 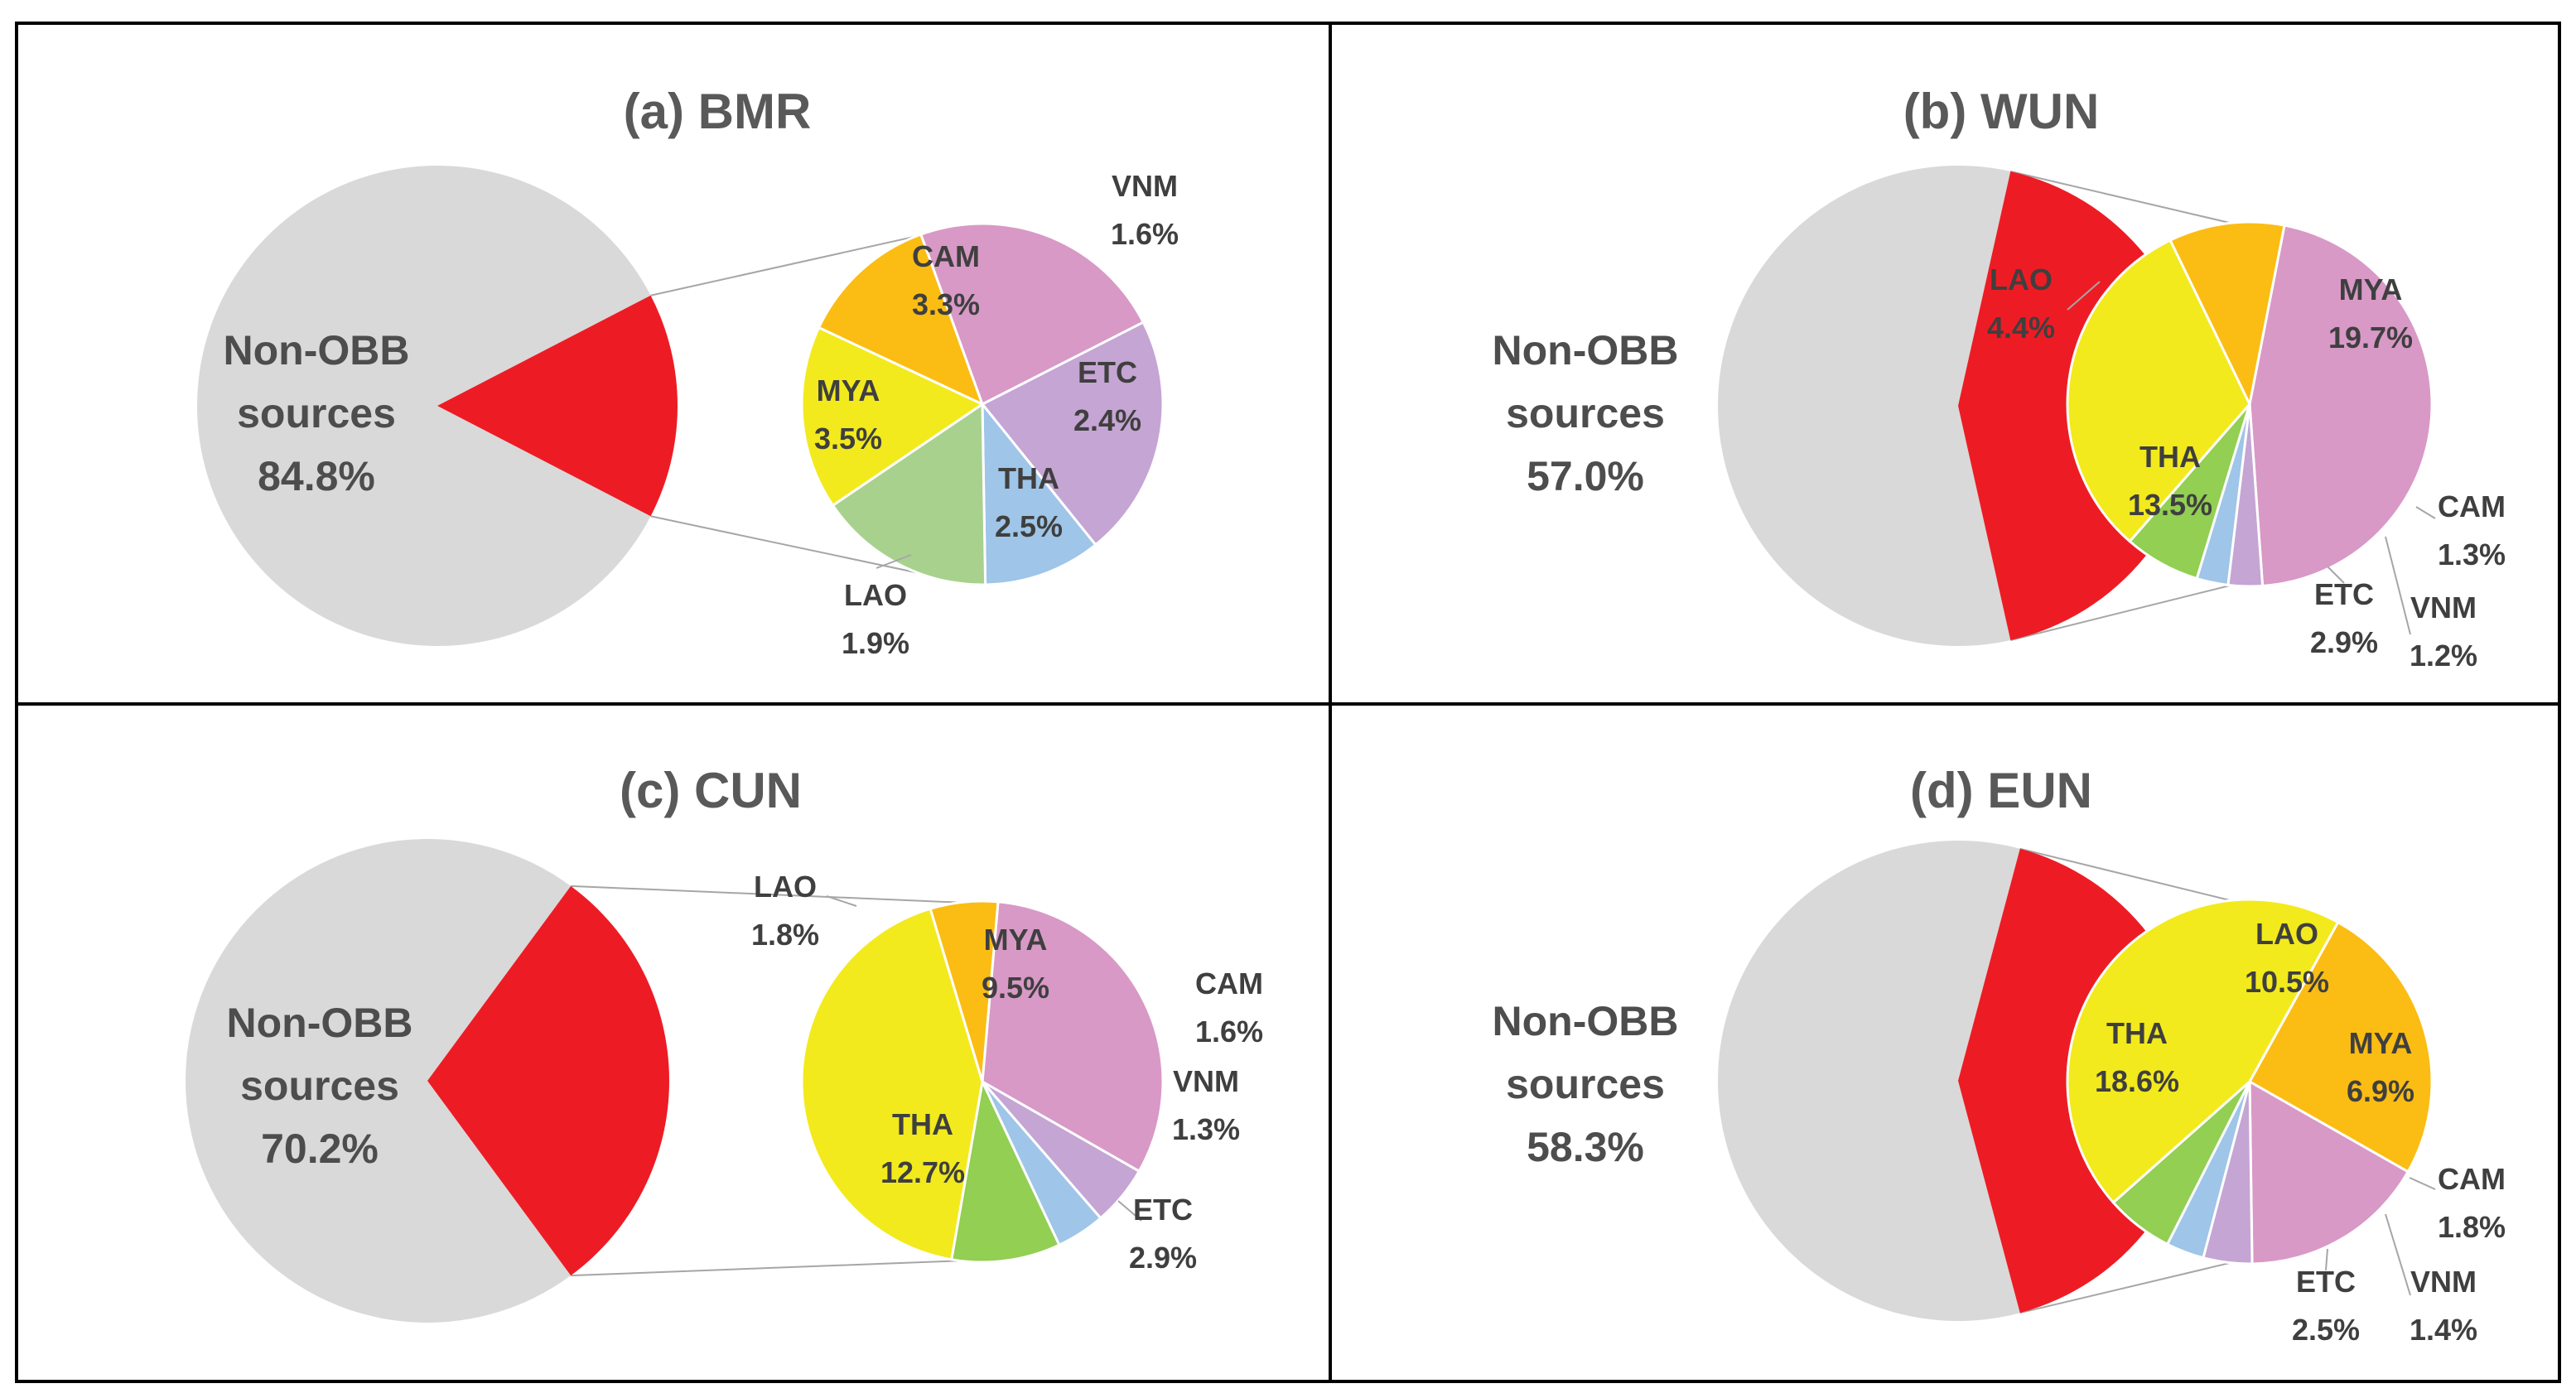 What do you see at coordinates (2371, 337) in the screenshot?
I see `slice-value-mya: 19.7%` at bounding box center [2371, 337].